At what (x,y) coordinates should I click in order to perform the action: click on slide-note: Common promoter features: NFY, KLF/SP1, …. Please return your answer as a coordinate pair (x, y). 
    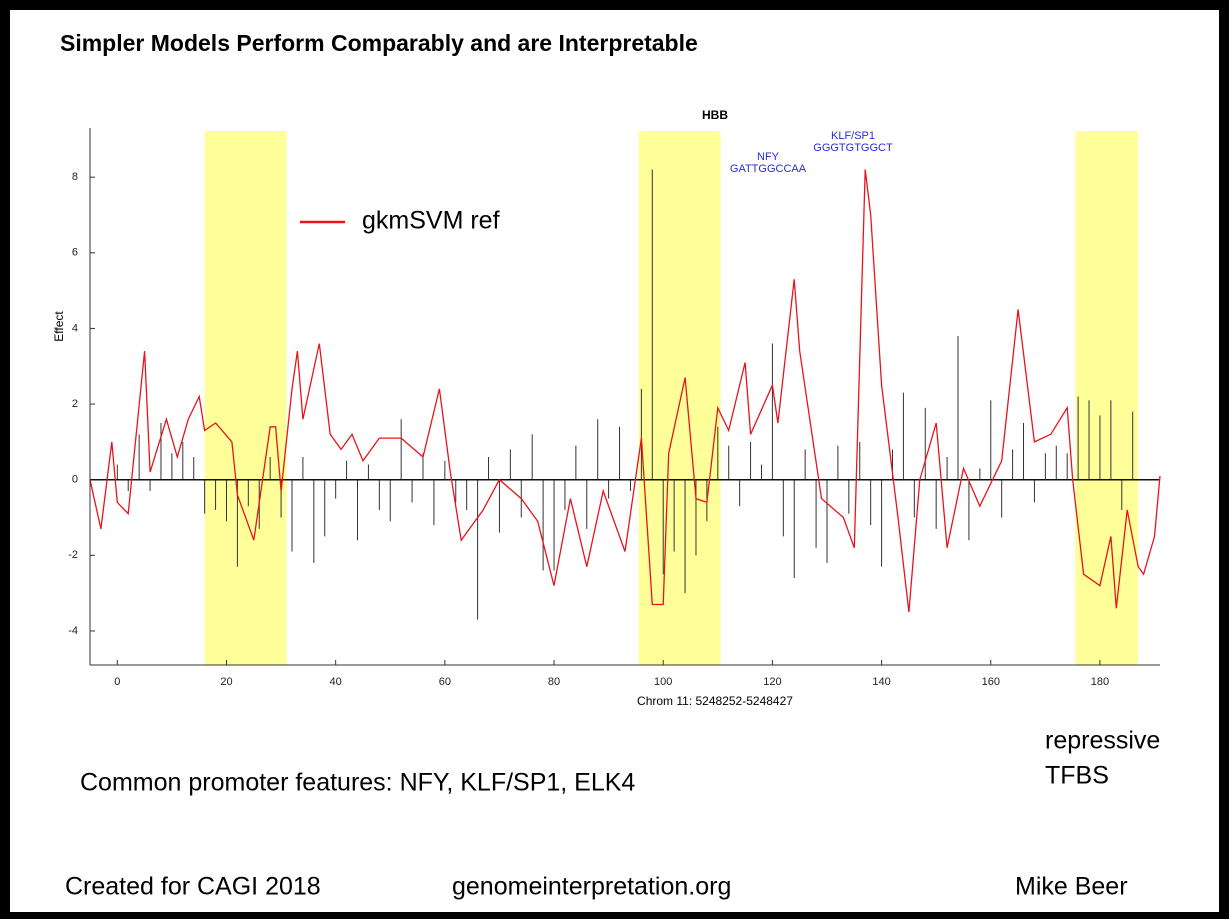
    Looking at the image, I should click on (357, 783).